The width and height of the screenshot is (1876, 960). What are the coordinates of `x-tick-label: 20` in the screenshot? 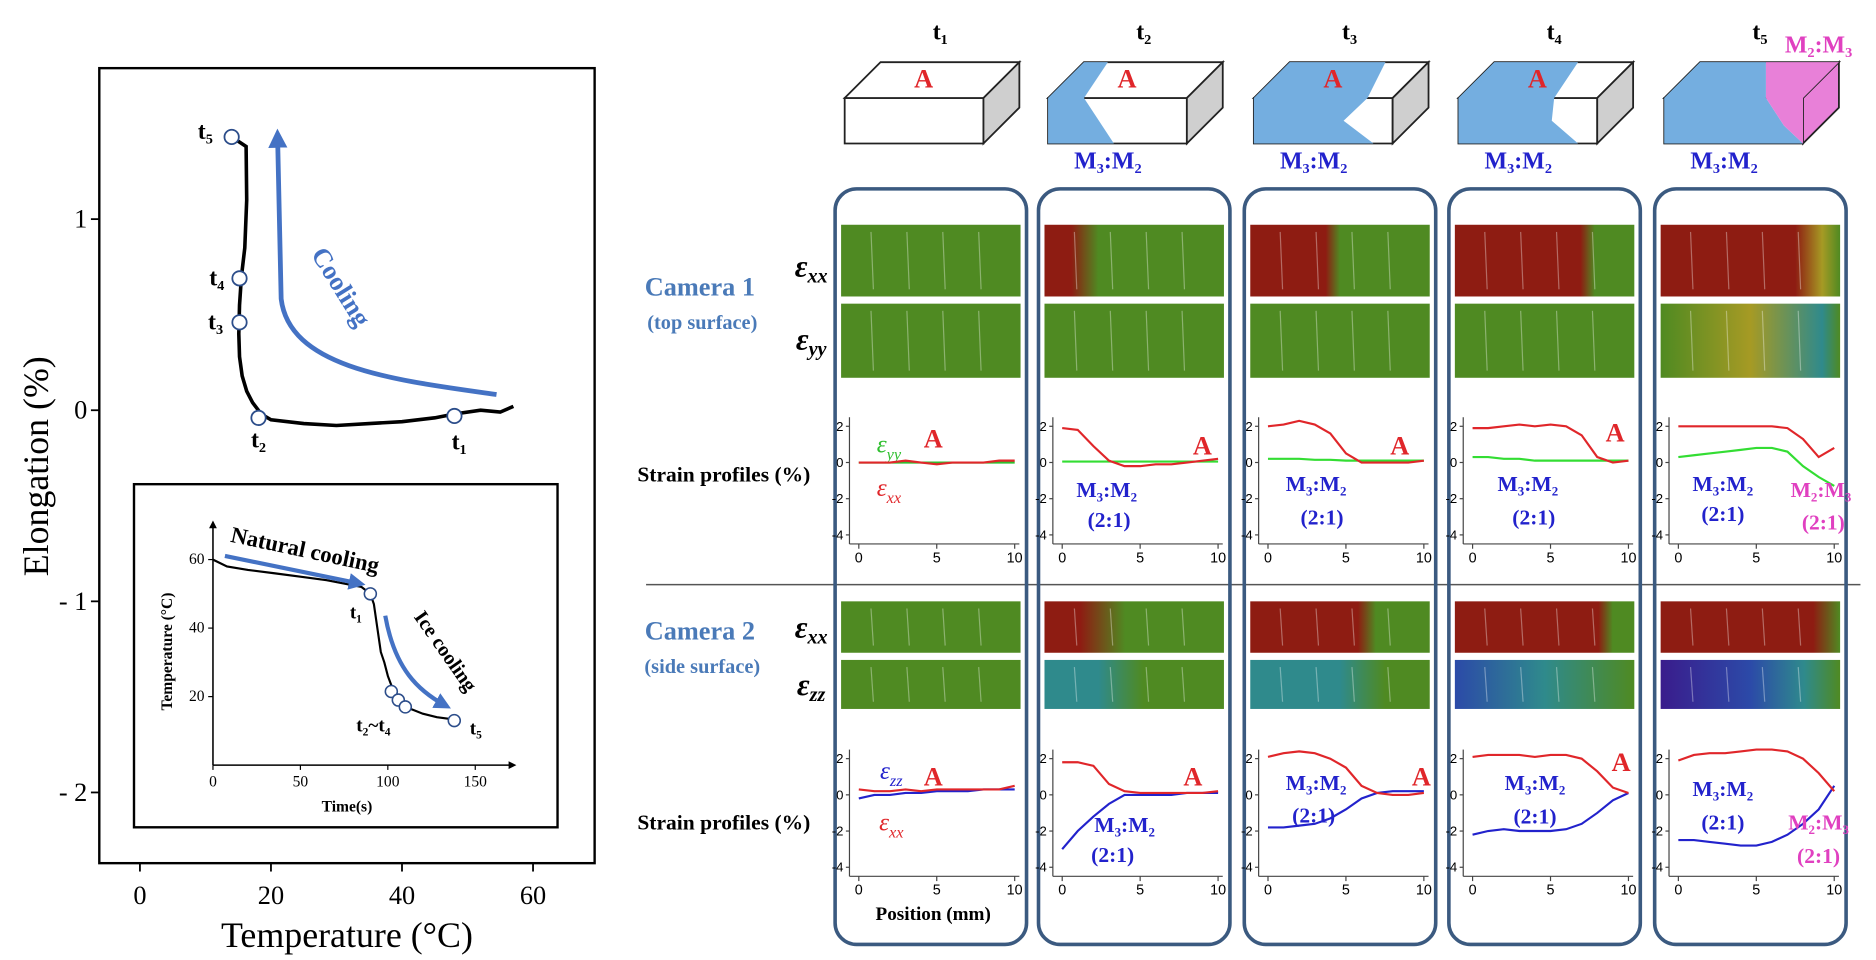 It's located at (271, 895).